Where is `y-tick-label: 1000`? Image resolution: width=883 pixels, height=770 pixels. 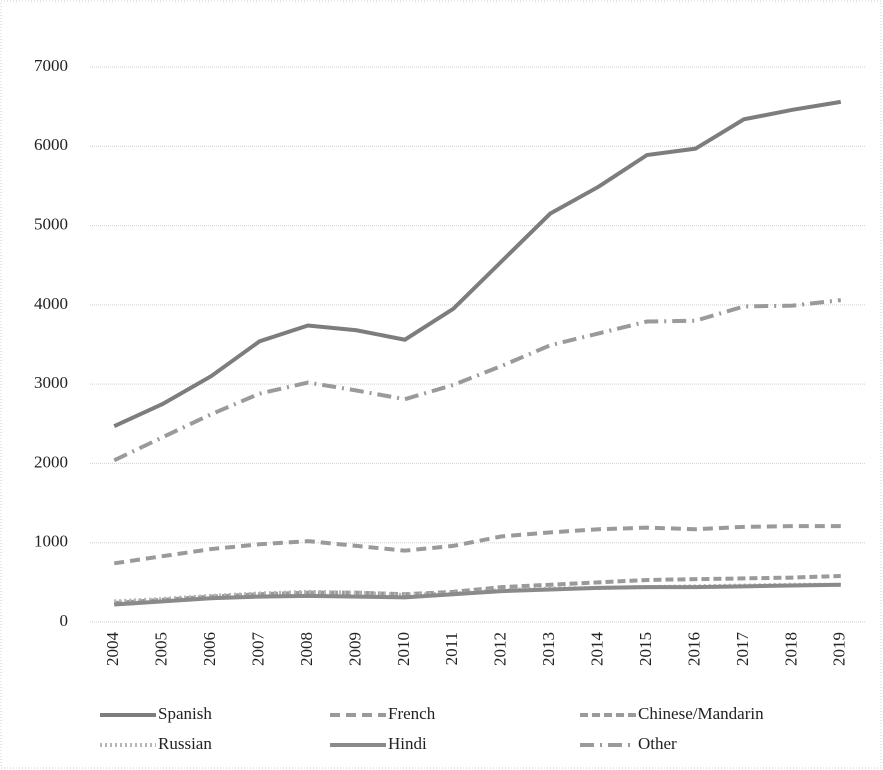
y-tick-label: 1000 is located at coordinates (51, 541).